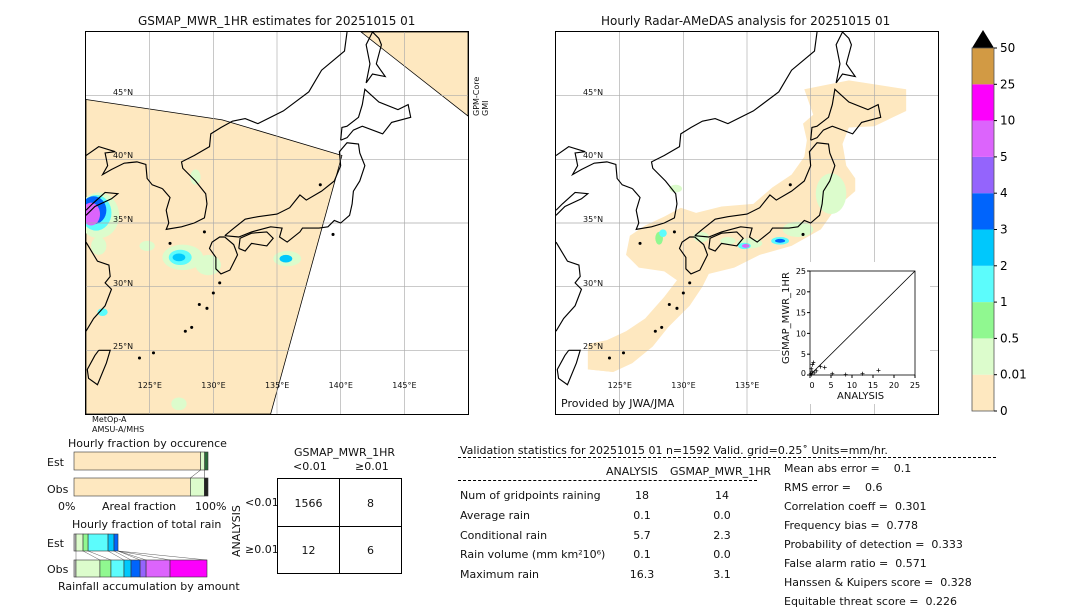 This screenshot has height=612, width=1080. What do you see at coordinates (1007, 48) in the screenshot?
I see `colorbar-tick-label: 50` at bounding box center [1007, 48].